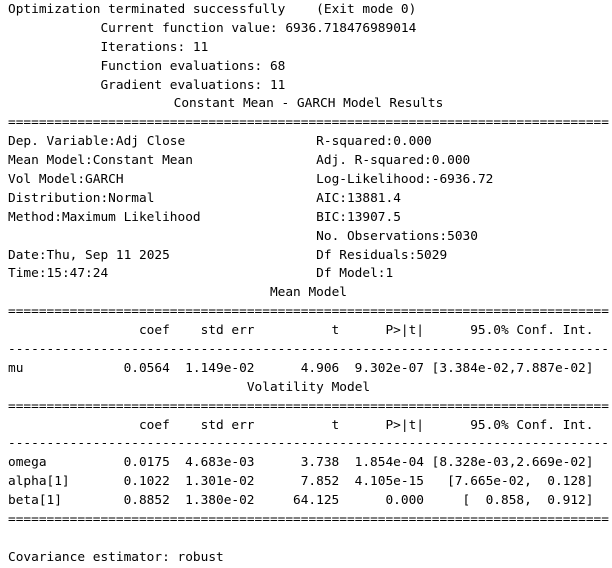 This screenshot has height=568, width=612. Describe the element at coordinates (308, 558) in the screenshot. I see `covariance-estimator-line: Covariance estimator: robust` at that location.